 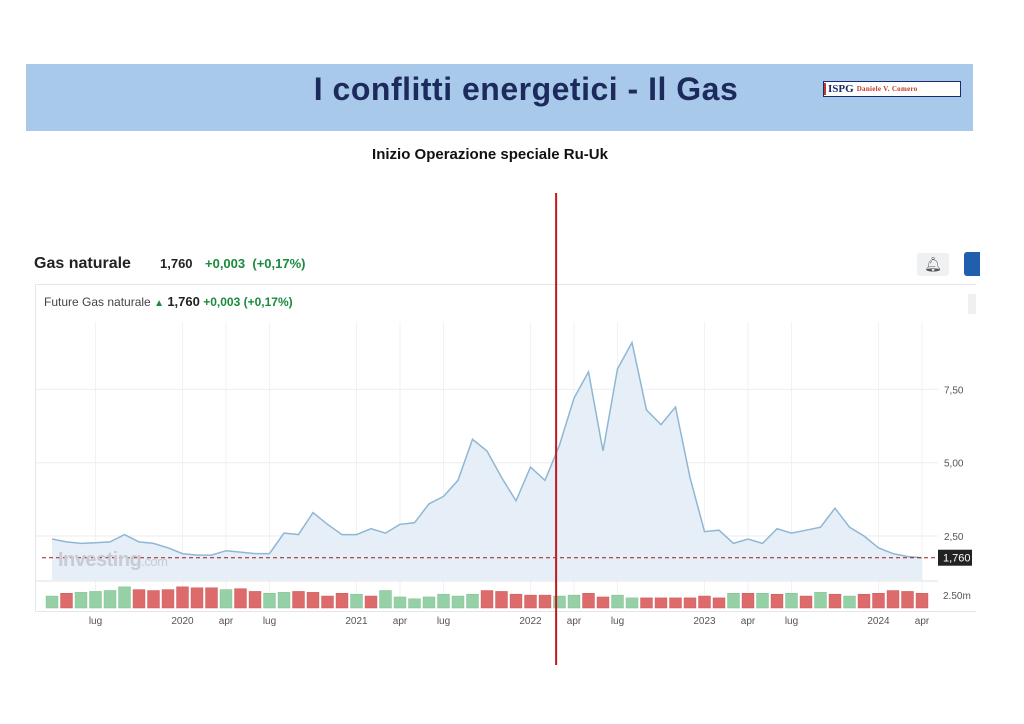 I want to click on instrument-price: 1,760, so click(x=176, y=263).